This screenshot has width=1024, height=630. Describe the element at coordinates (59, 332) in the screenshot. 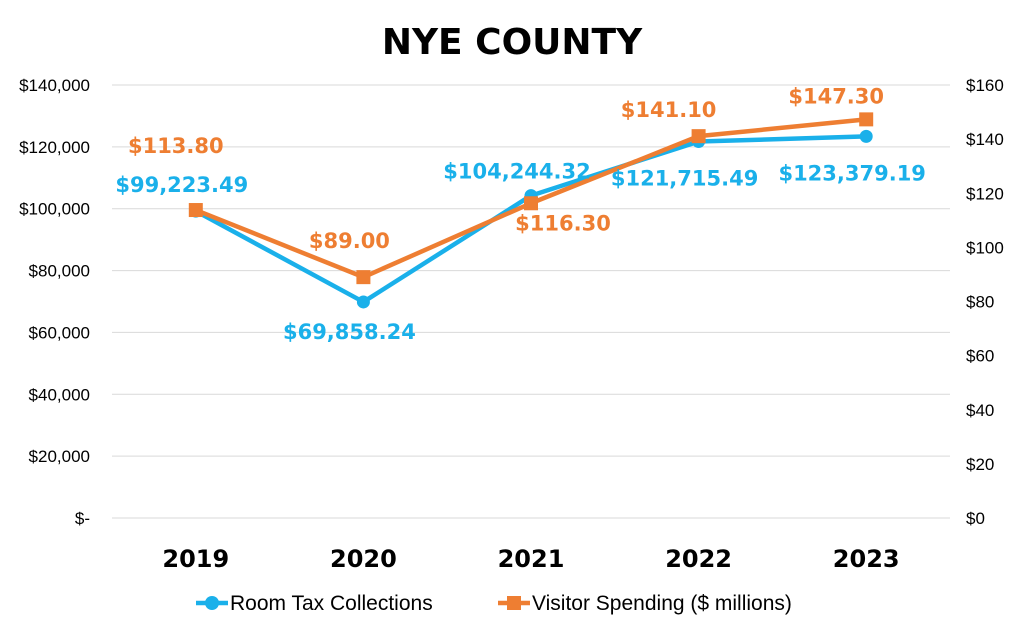

I see `left-y-tick-label: $60,000` at that location.